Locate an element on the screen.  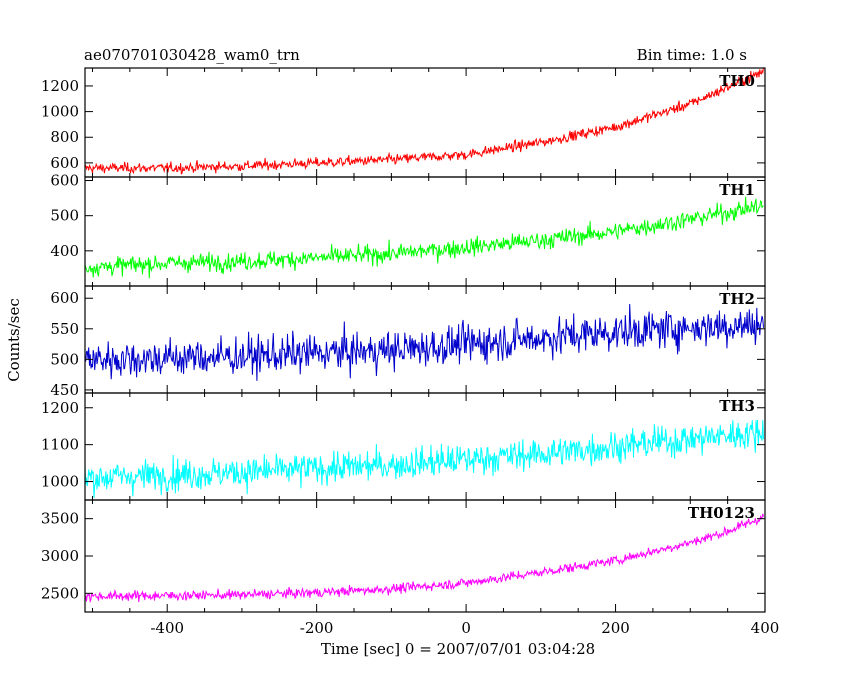
y-tick-label: 3500 is located at coordinates (60, 519).